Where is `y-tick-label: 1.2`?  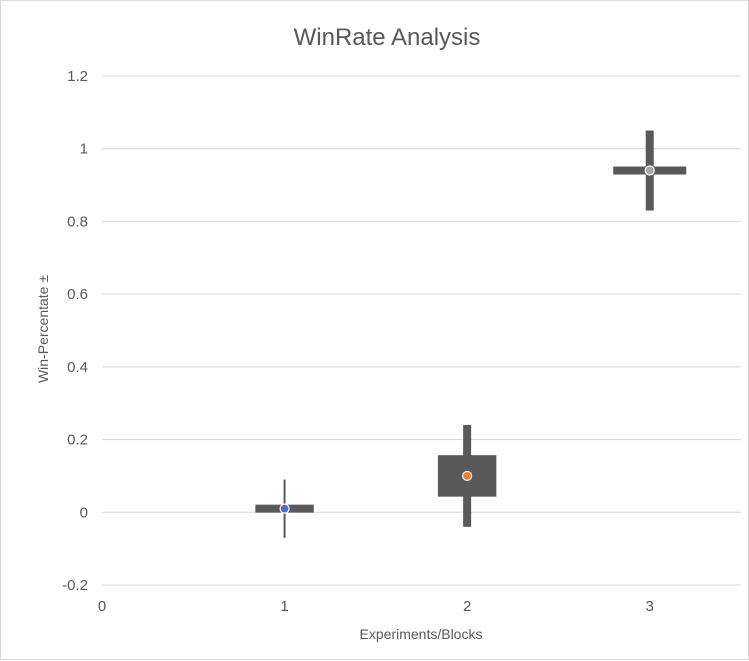 y-tick-label: 1.2 is located at coordinates (77, 76).